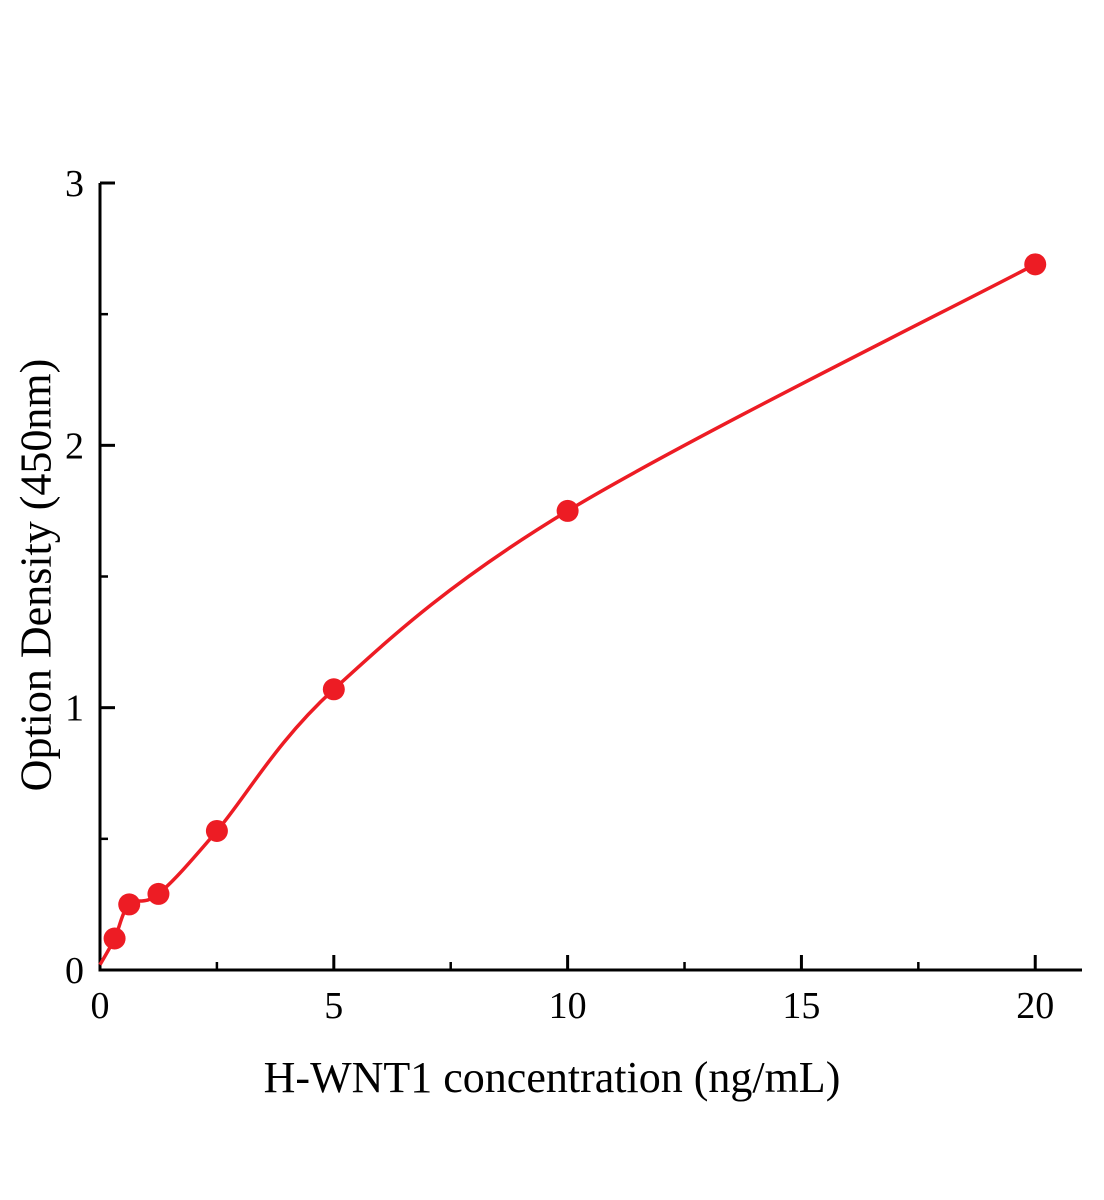 This screenshot has height=1200, width=1104. What do you see at coordinates (801, 1006) in the screenshot?
I see `x-tick-label: 15` at bounding box center [801, 1006].